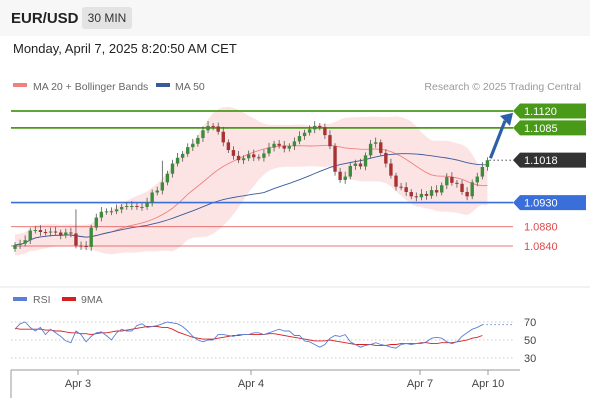  I want to click on rsi-panel: 70 50 30, so click(273, 341).